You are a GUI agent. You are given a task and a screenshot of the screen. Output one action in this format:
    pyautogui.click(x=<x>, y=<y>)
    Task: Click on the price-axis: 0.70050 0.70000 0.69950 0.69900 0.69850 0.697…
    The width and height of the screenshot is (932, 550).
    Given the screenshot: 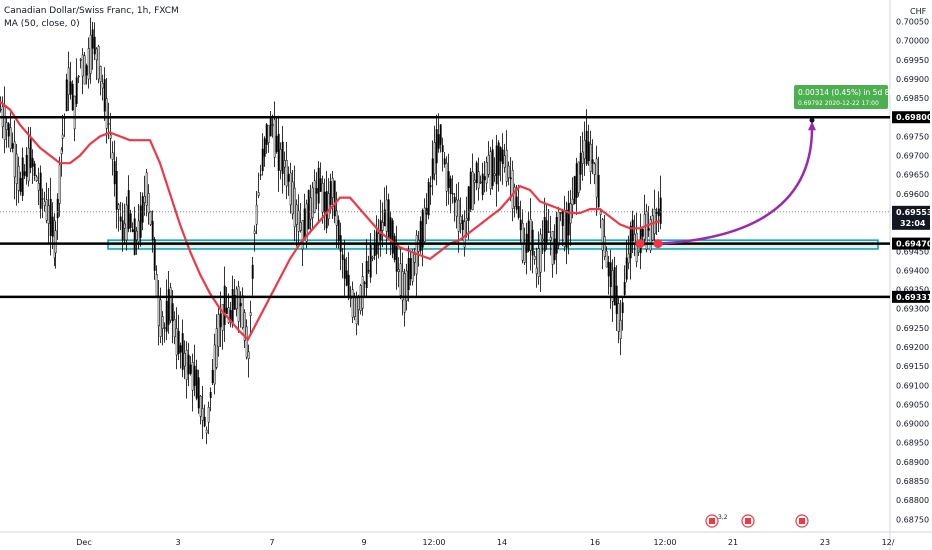 What is the action you would take?
    pyautogui.click(x=912, y=265)
    